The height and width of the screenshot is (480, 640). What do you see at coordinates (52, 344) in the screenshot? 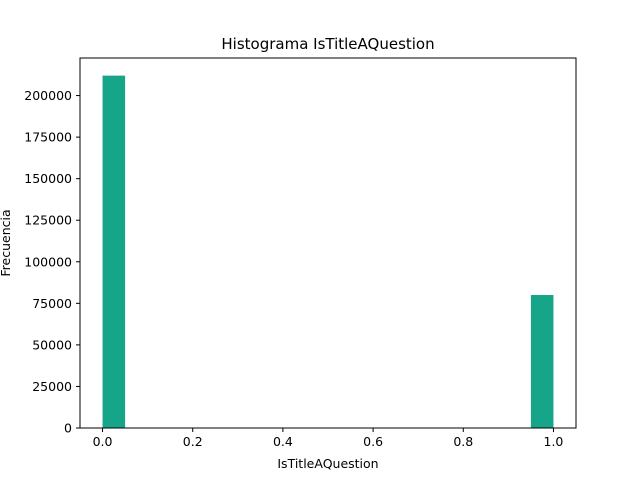
I see `y-tick-label: 50000` at bounding box center [52, 344].